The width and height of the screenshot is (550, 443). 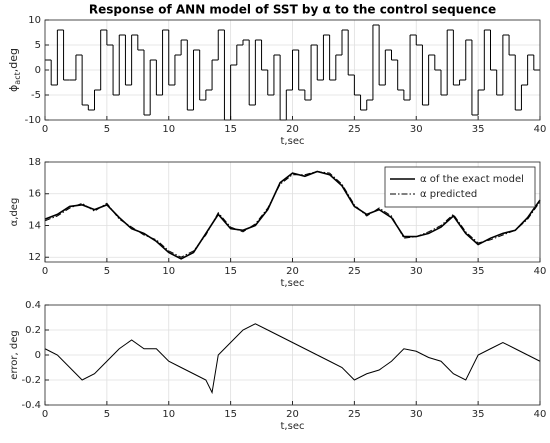 I want to click on y-axis-label: error, deg, so click(x=14, y=354).